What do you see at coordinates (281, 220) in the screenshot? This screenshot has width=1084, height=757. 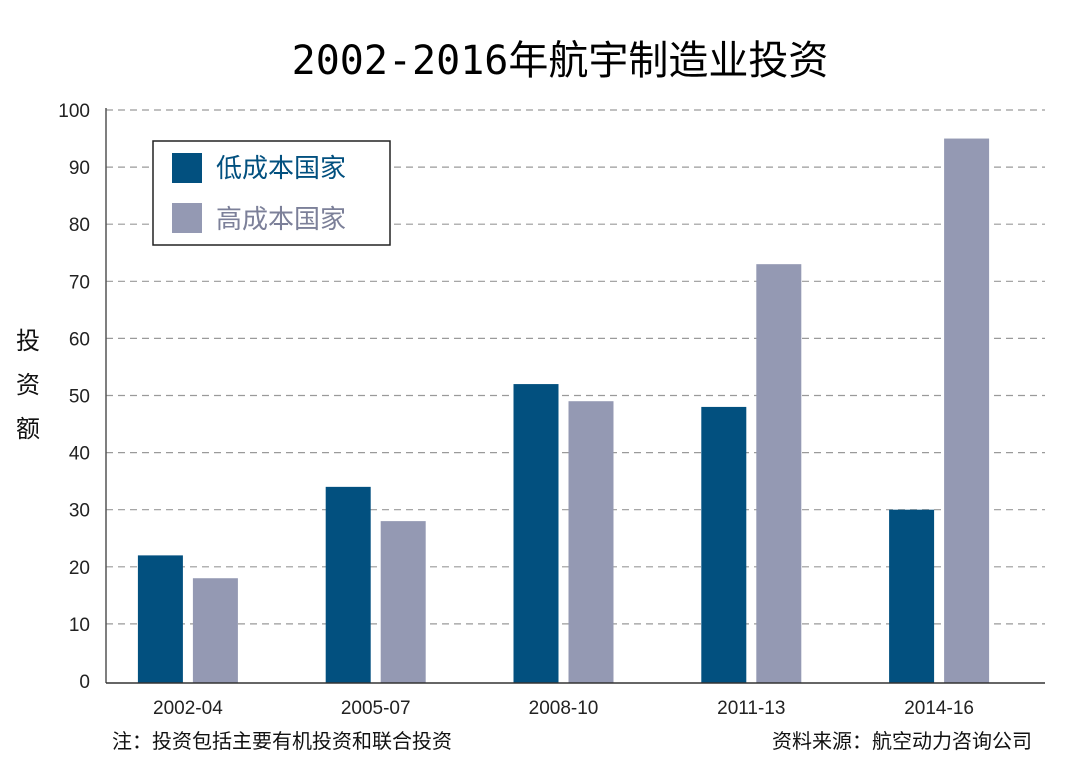 I see `legend-label-high-cost: 高成本国家` at bounding box center [281, 220].